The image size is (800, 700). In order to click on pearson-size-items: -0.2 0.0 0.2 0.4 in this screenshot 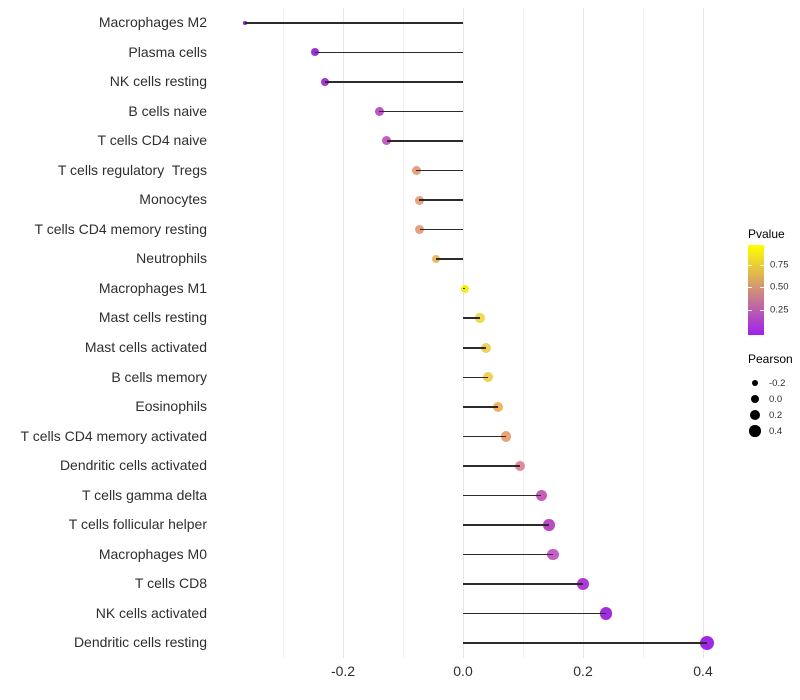, I will do `click(770, 407)`.